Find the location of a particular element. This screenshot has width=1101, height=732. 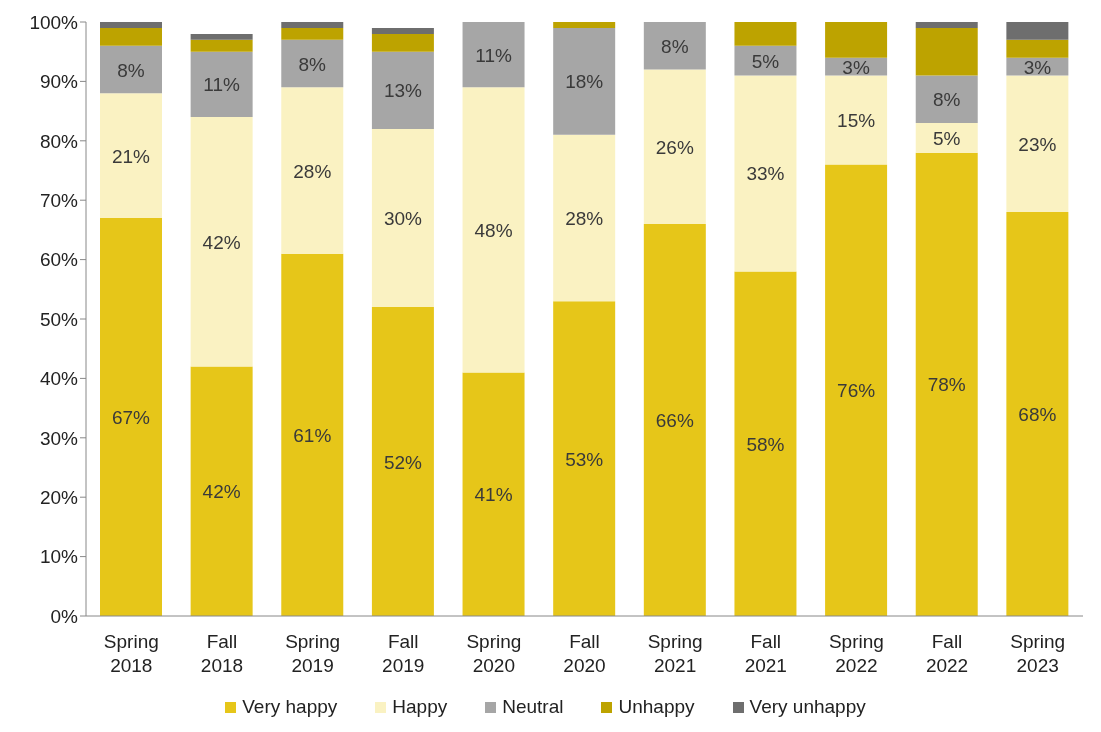

x-tick-label: Fall 2021 is located at coordinates (765, 653).